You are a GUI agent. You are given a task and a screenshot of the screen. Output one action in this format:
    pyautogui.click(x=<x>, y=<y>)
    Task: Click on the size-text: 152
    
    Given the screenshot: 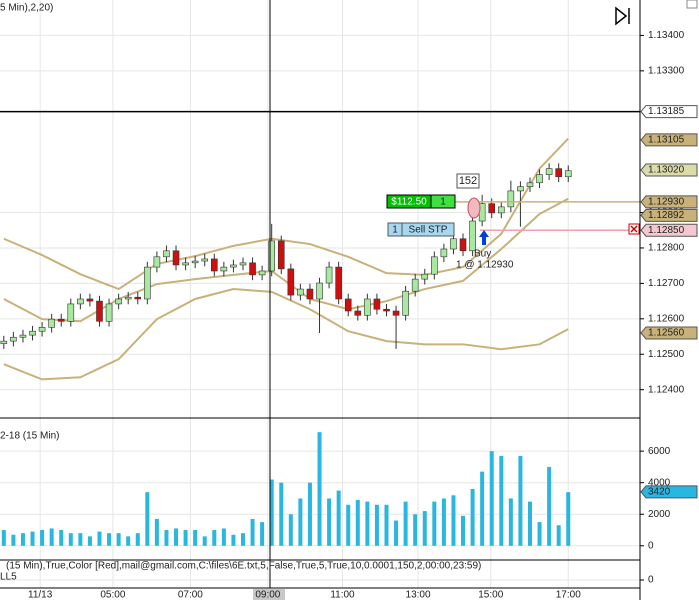 What is the action you would take?
    pyautogui.click(x=468, y=181)
    